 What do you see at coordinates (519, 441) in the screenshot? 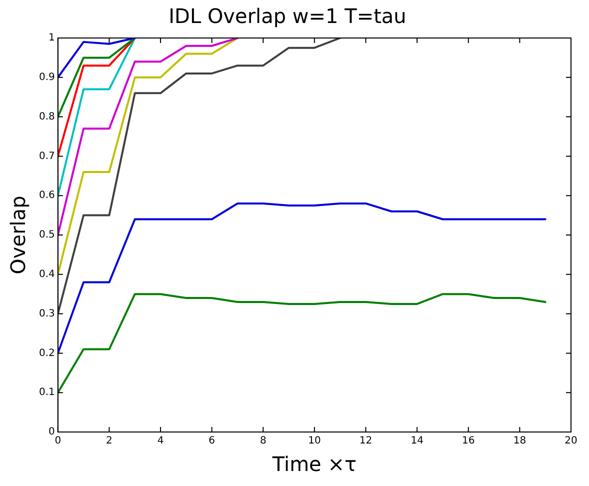
I see `x-tick-label: 18` at bounding box center [519, 441].